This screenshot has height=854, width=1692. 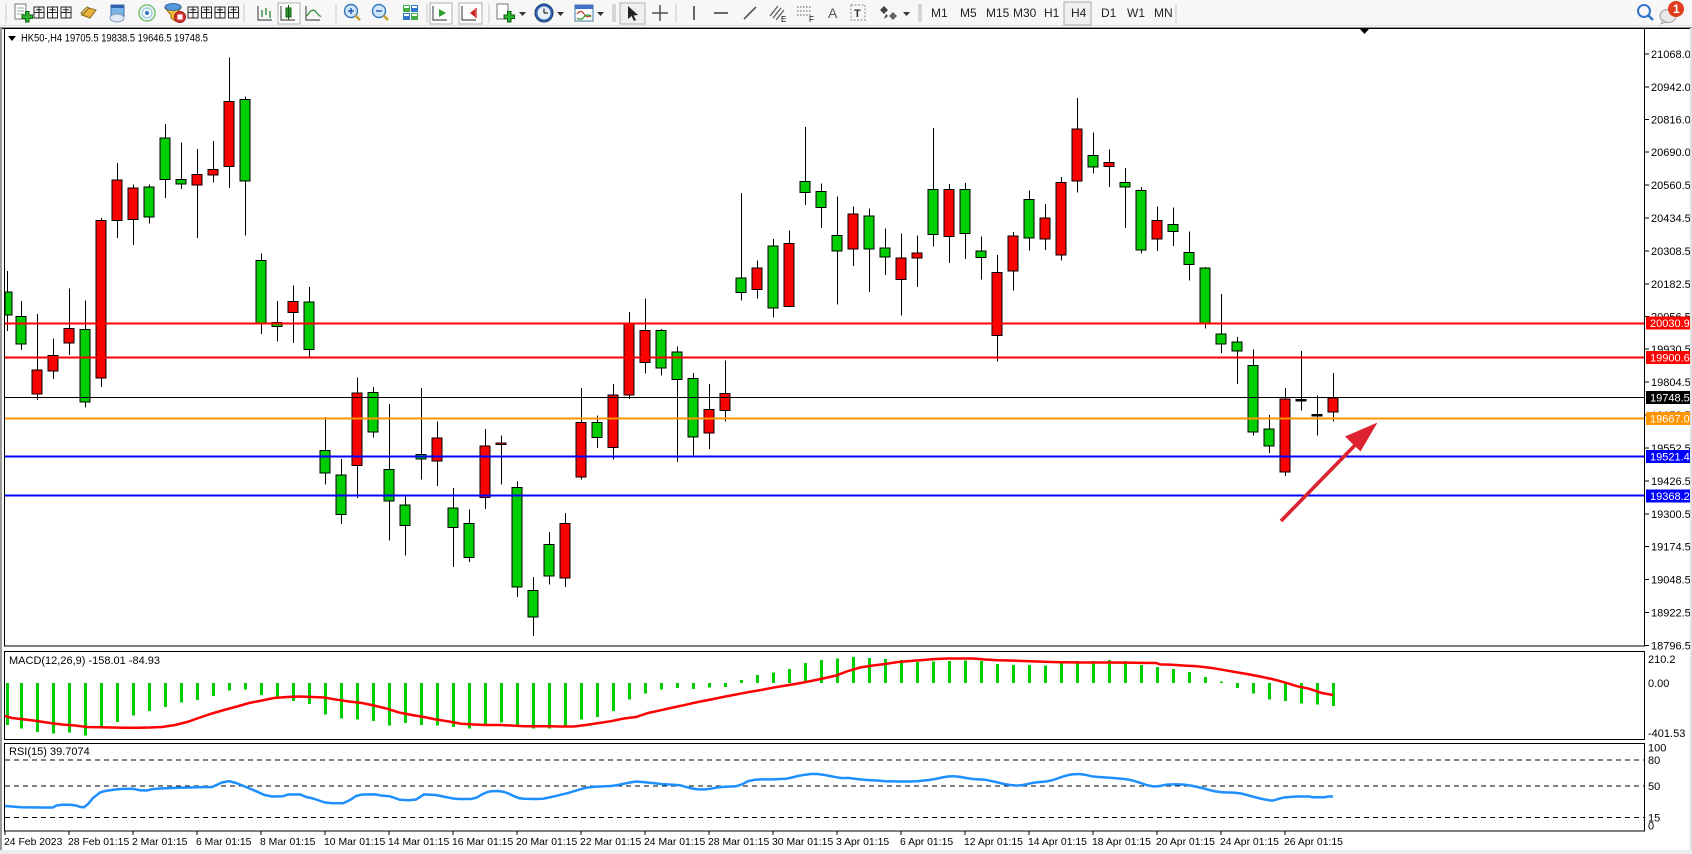 What do you see at coordinates (1671, 121) in the screenshot?
I see `svg-text: 20816.0` at bounding box center [1671, 121].